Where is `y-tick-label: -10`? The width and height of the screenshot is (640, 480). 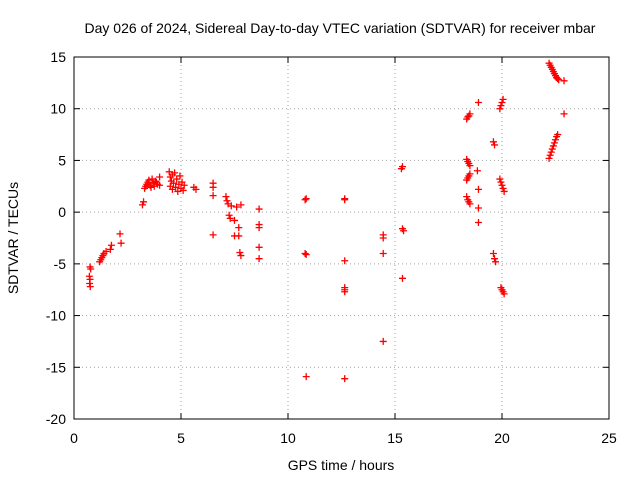
y-tick-label: -10 is located at coordinates (56, 316).